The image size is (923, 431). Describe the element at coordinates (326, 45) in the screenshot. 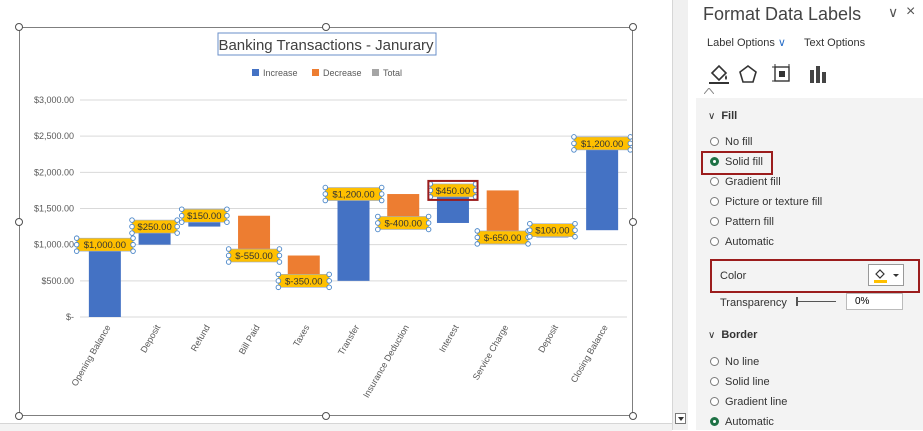

I see `chart-title: Banking Transactions - Janurary` at that location.